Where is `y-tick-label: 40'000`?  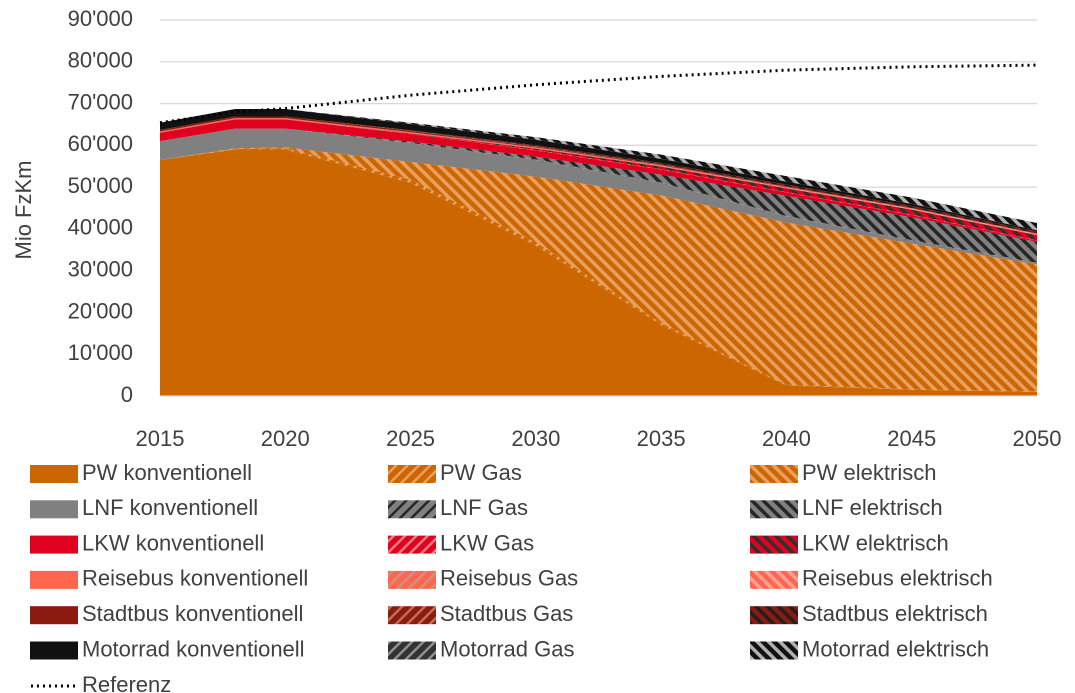 y-tick-label: 40'000 is located at coordinates (100, 227).